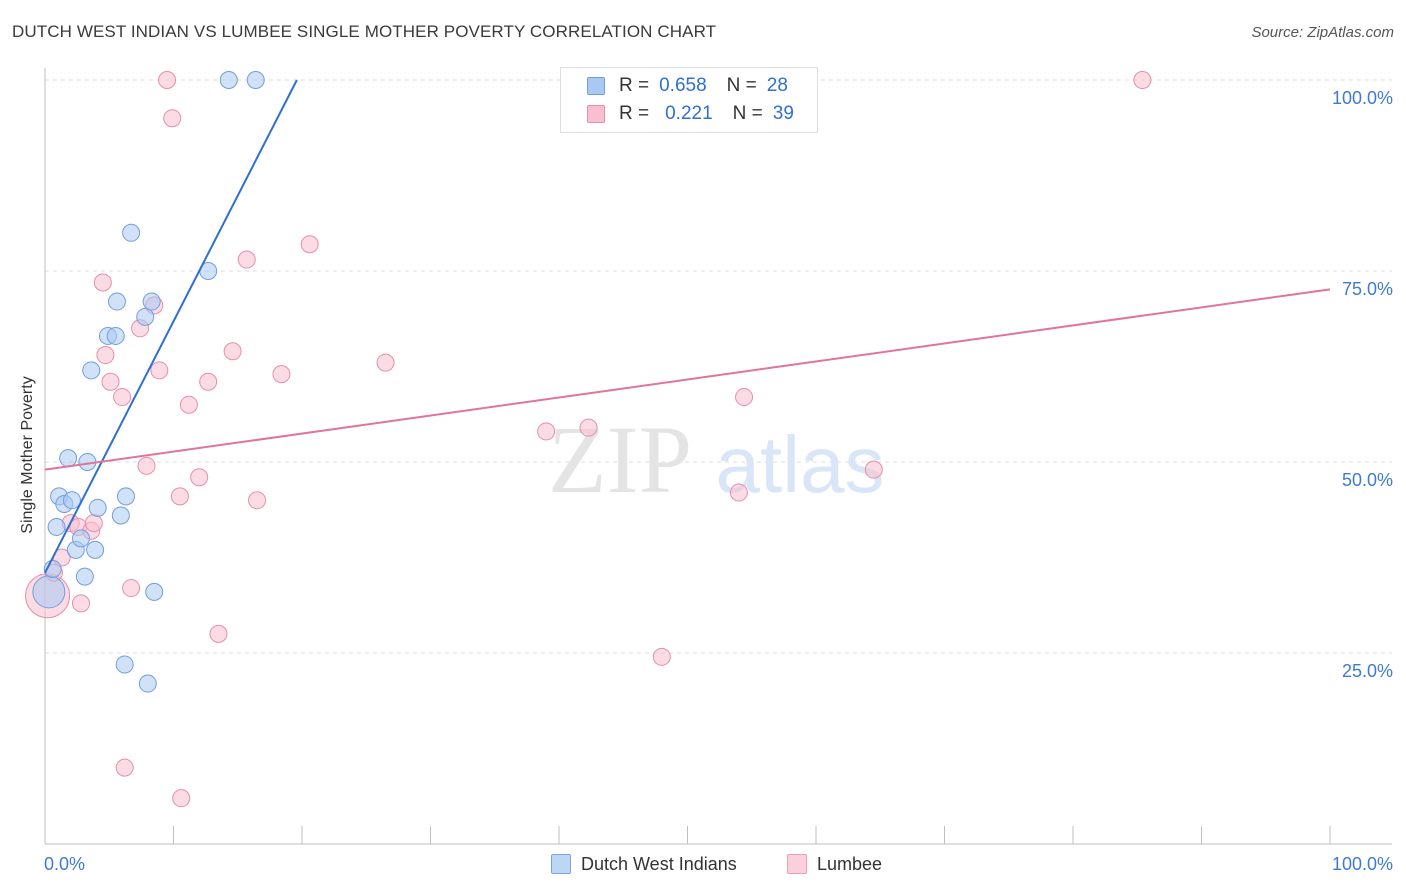  I want to click on legend-r-value: 0.221, so click(689, 113).